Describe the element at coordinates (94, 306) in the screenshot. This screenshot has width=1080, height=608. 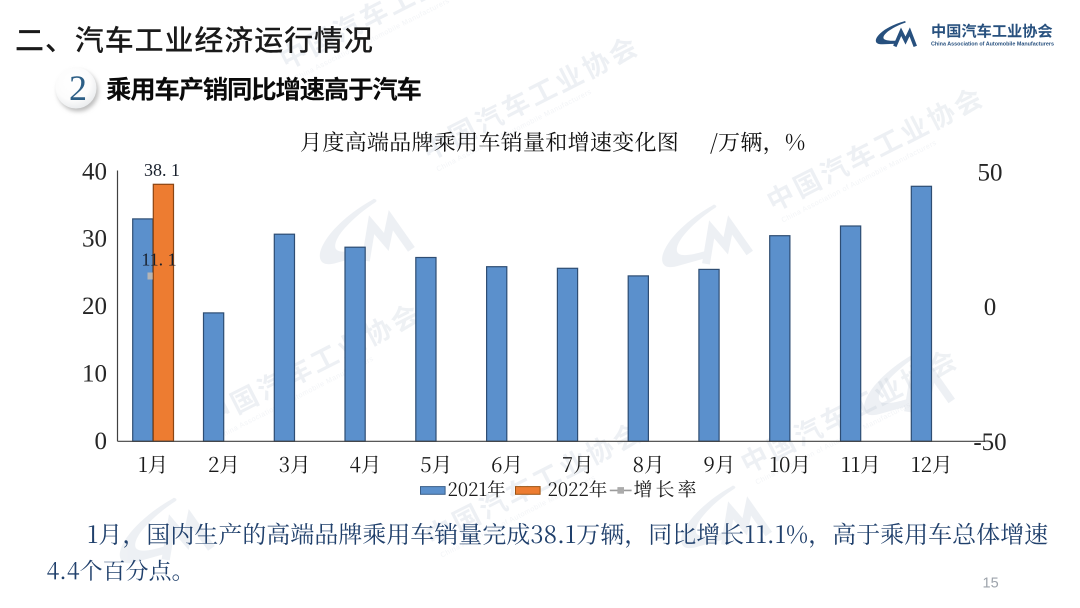
I see `svg-text: 20` at that location.